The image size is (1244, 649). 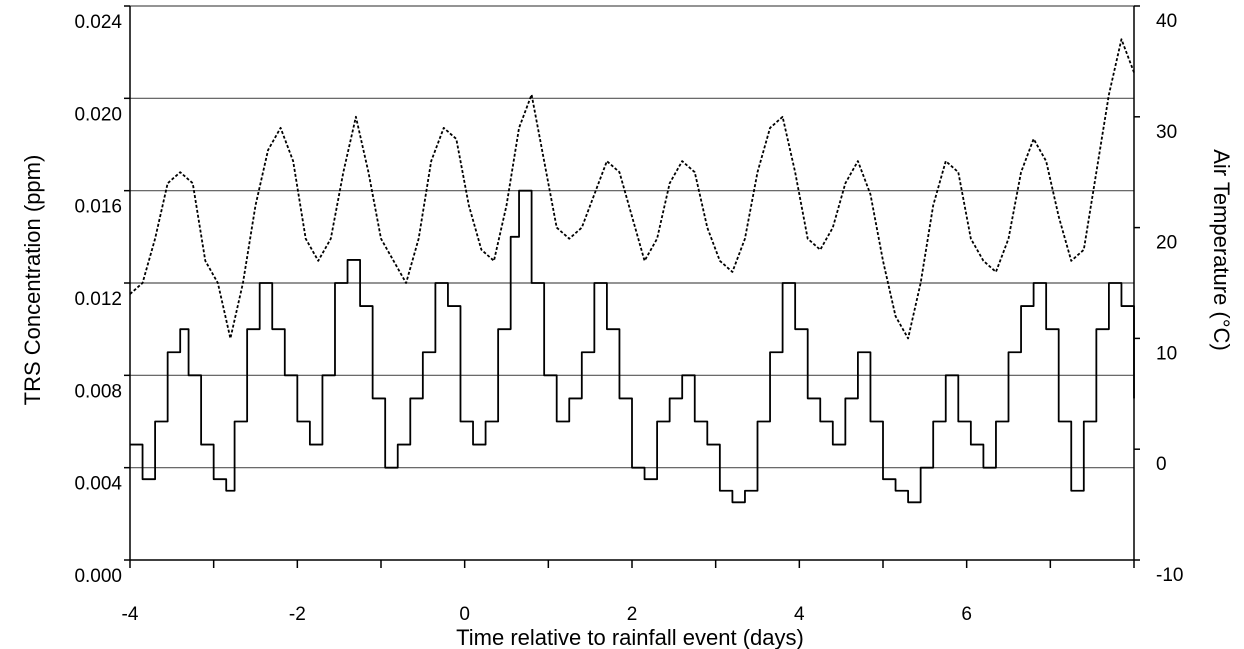 I want to click on x-tick-label: 2, so click(x=632, y=614).